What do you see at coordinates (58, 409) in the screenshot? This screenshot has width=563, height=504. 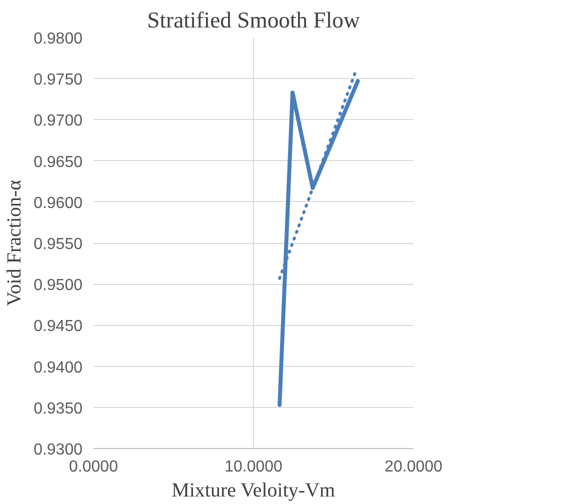 I see `y-tick-label: 0.9350` at bounding box center [58, 409].